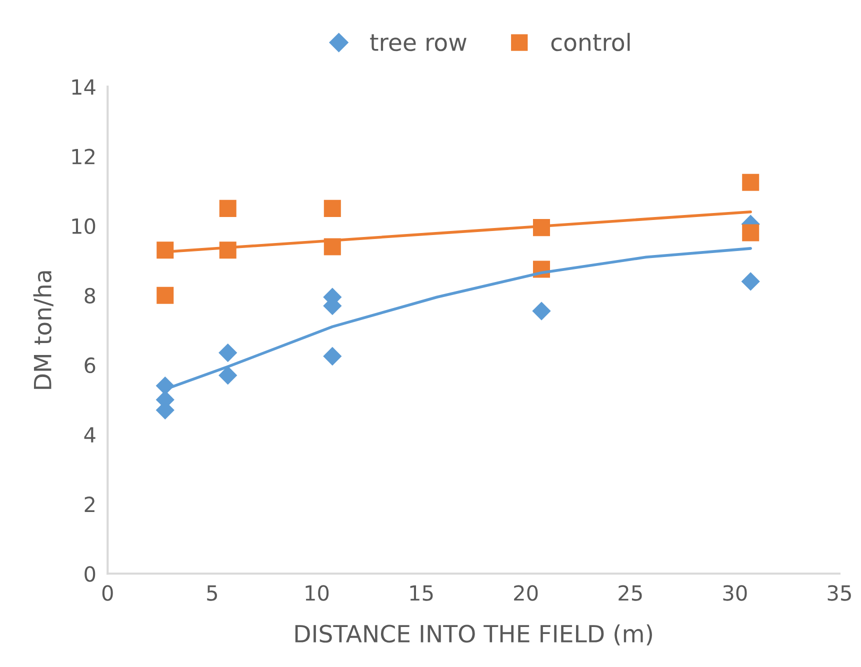 The height and width of the screenshot is (667, 861). What do you see at coordinates (90, 574) in the screenshot?
I see `y-tick-label: 0` at bounding box center [90, 574].